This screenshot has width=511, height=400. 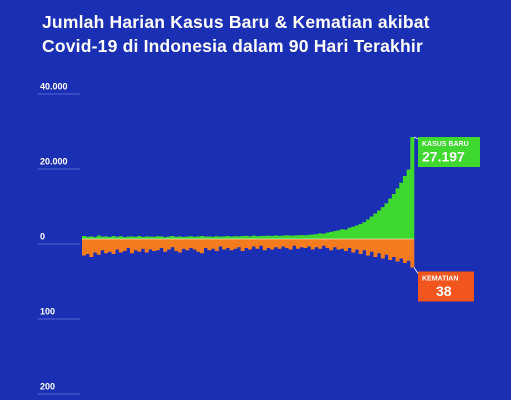 What do you see at coordinates (54, 161) in the screenshot?
I see `y-tick-label: 20.000` at bounding box center [54, 161].